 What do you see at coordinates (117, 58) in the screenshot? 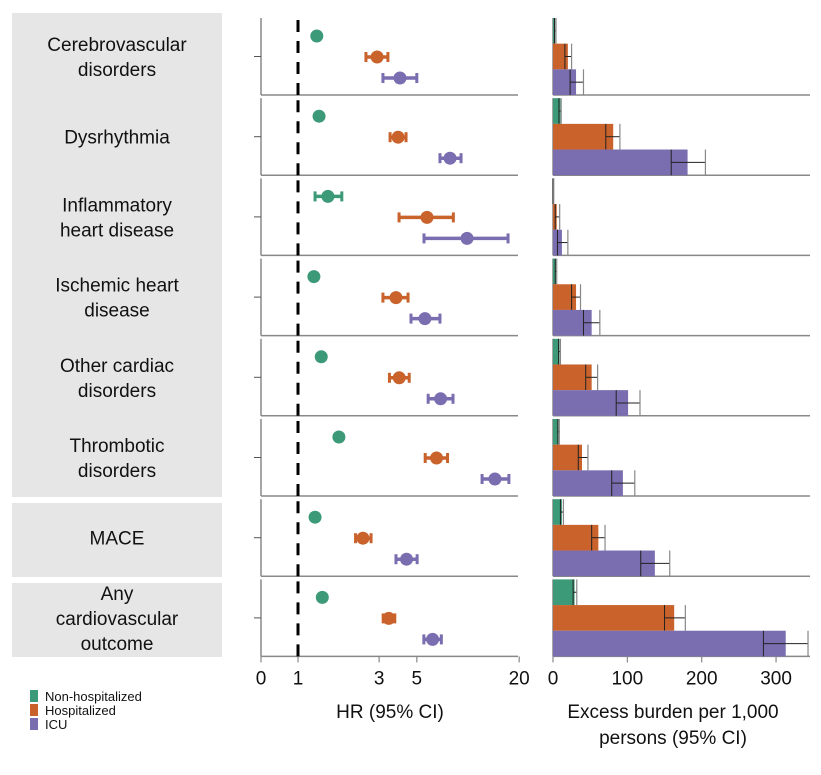
I see `row-label: Cerebrovascular disorders` at bounding box center [117, 58].